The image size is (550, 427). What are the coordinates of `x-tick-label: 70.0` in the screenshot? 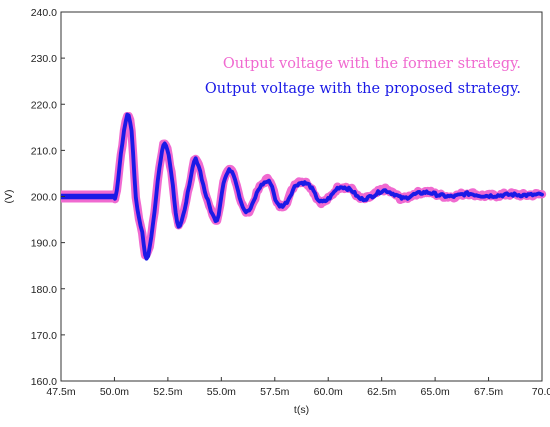 It's located at (541, 392).